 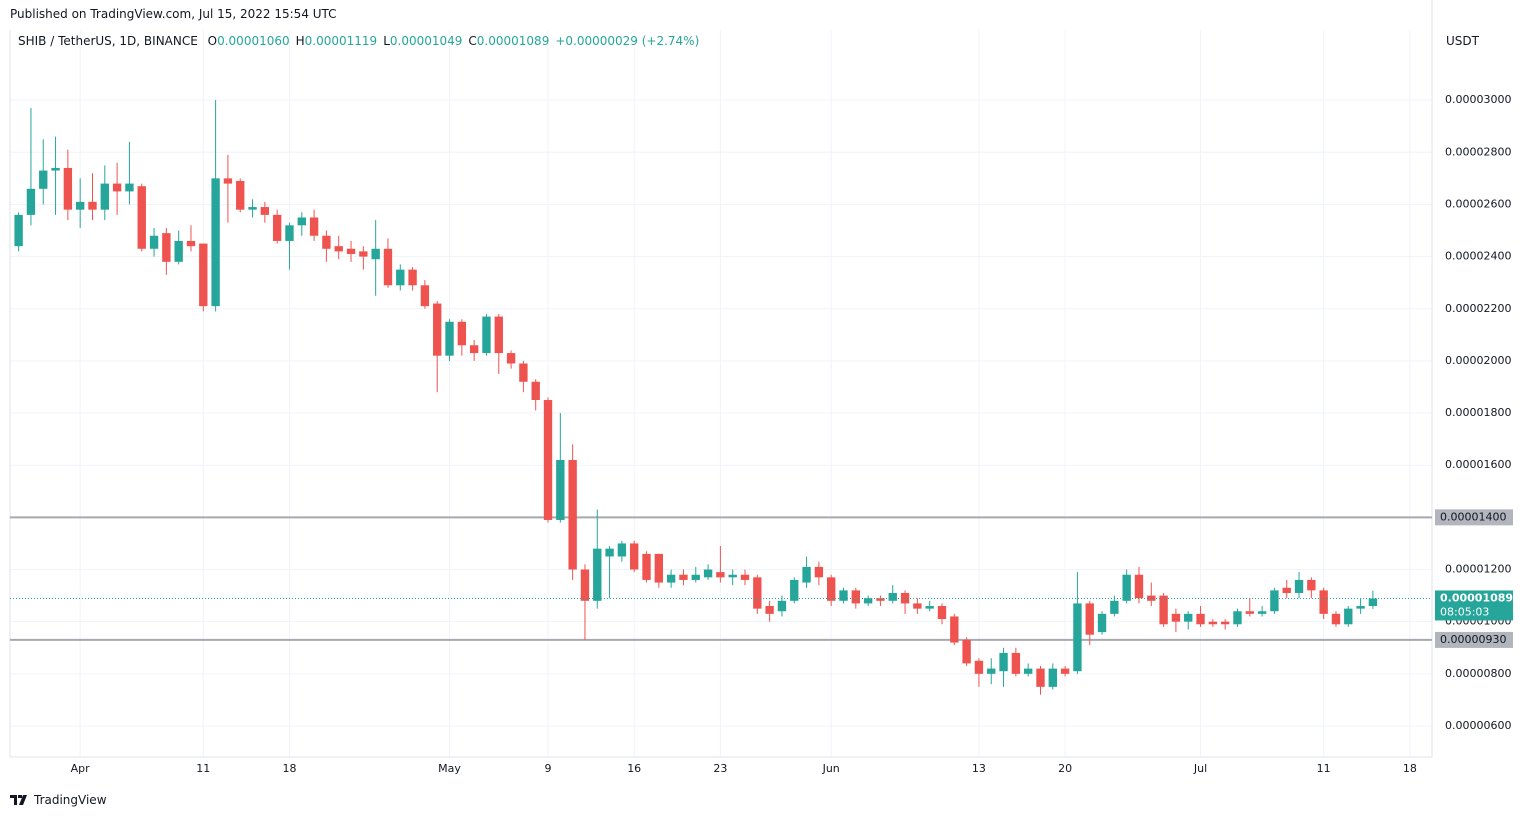 What do you see at coordinates (1478, 151) in the screenshot?
I see `y-tick-label: 0.00002800` at bounding box center [1478, 151].